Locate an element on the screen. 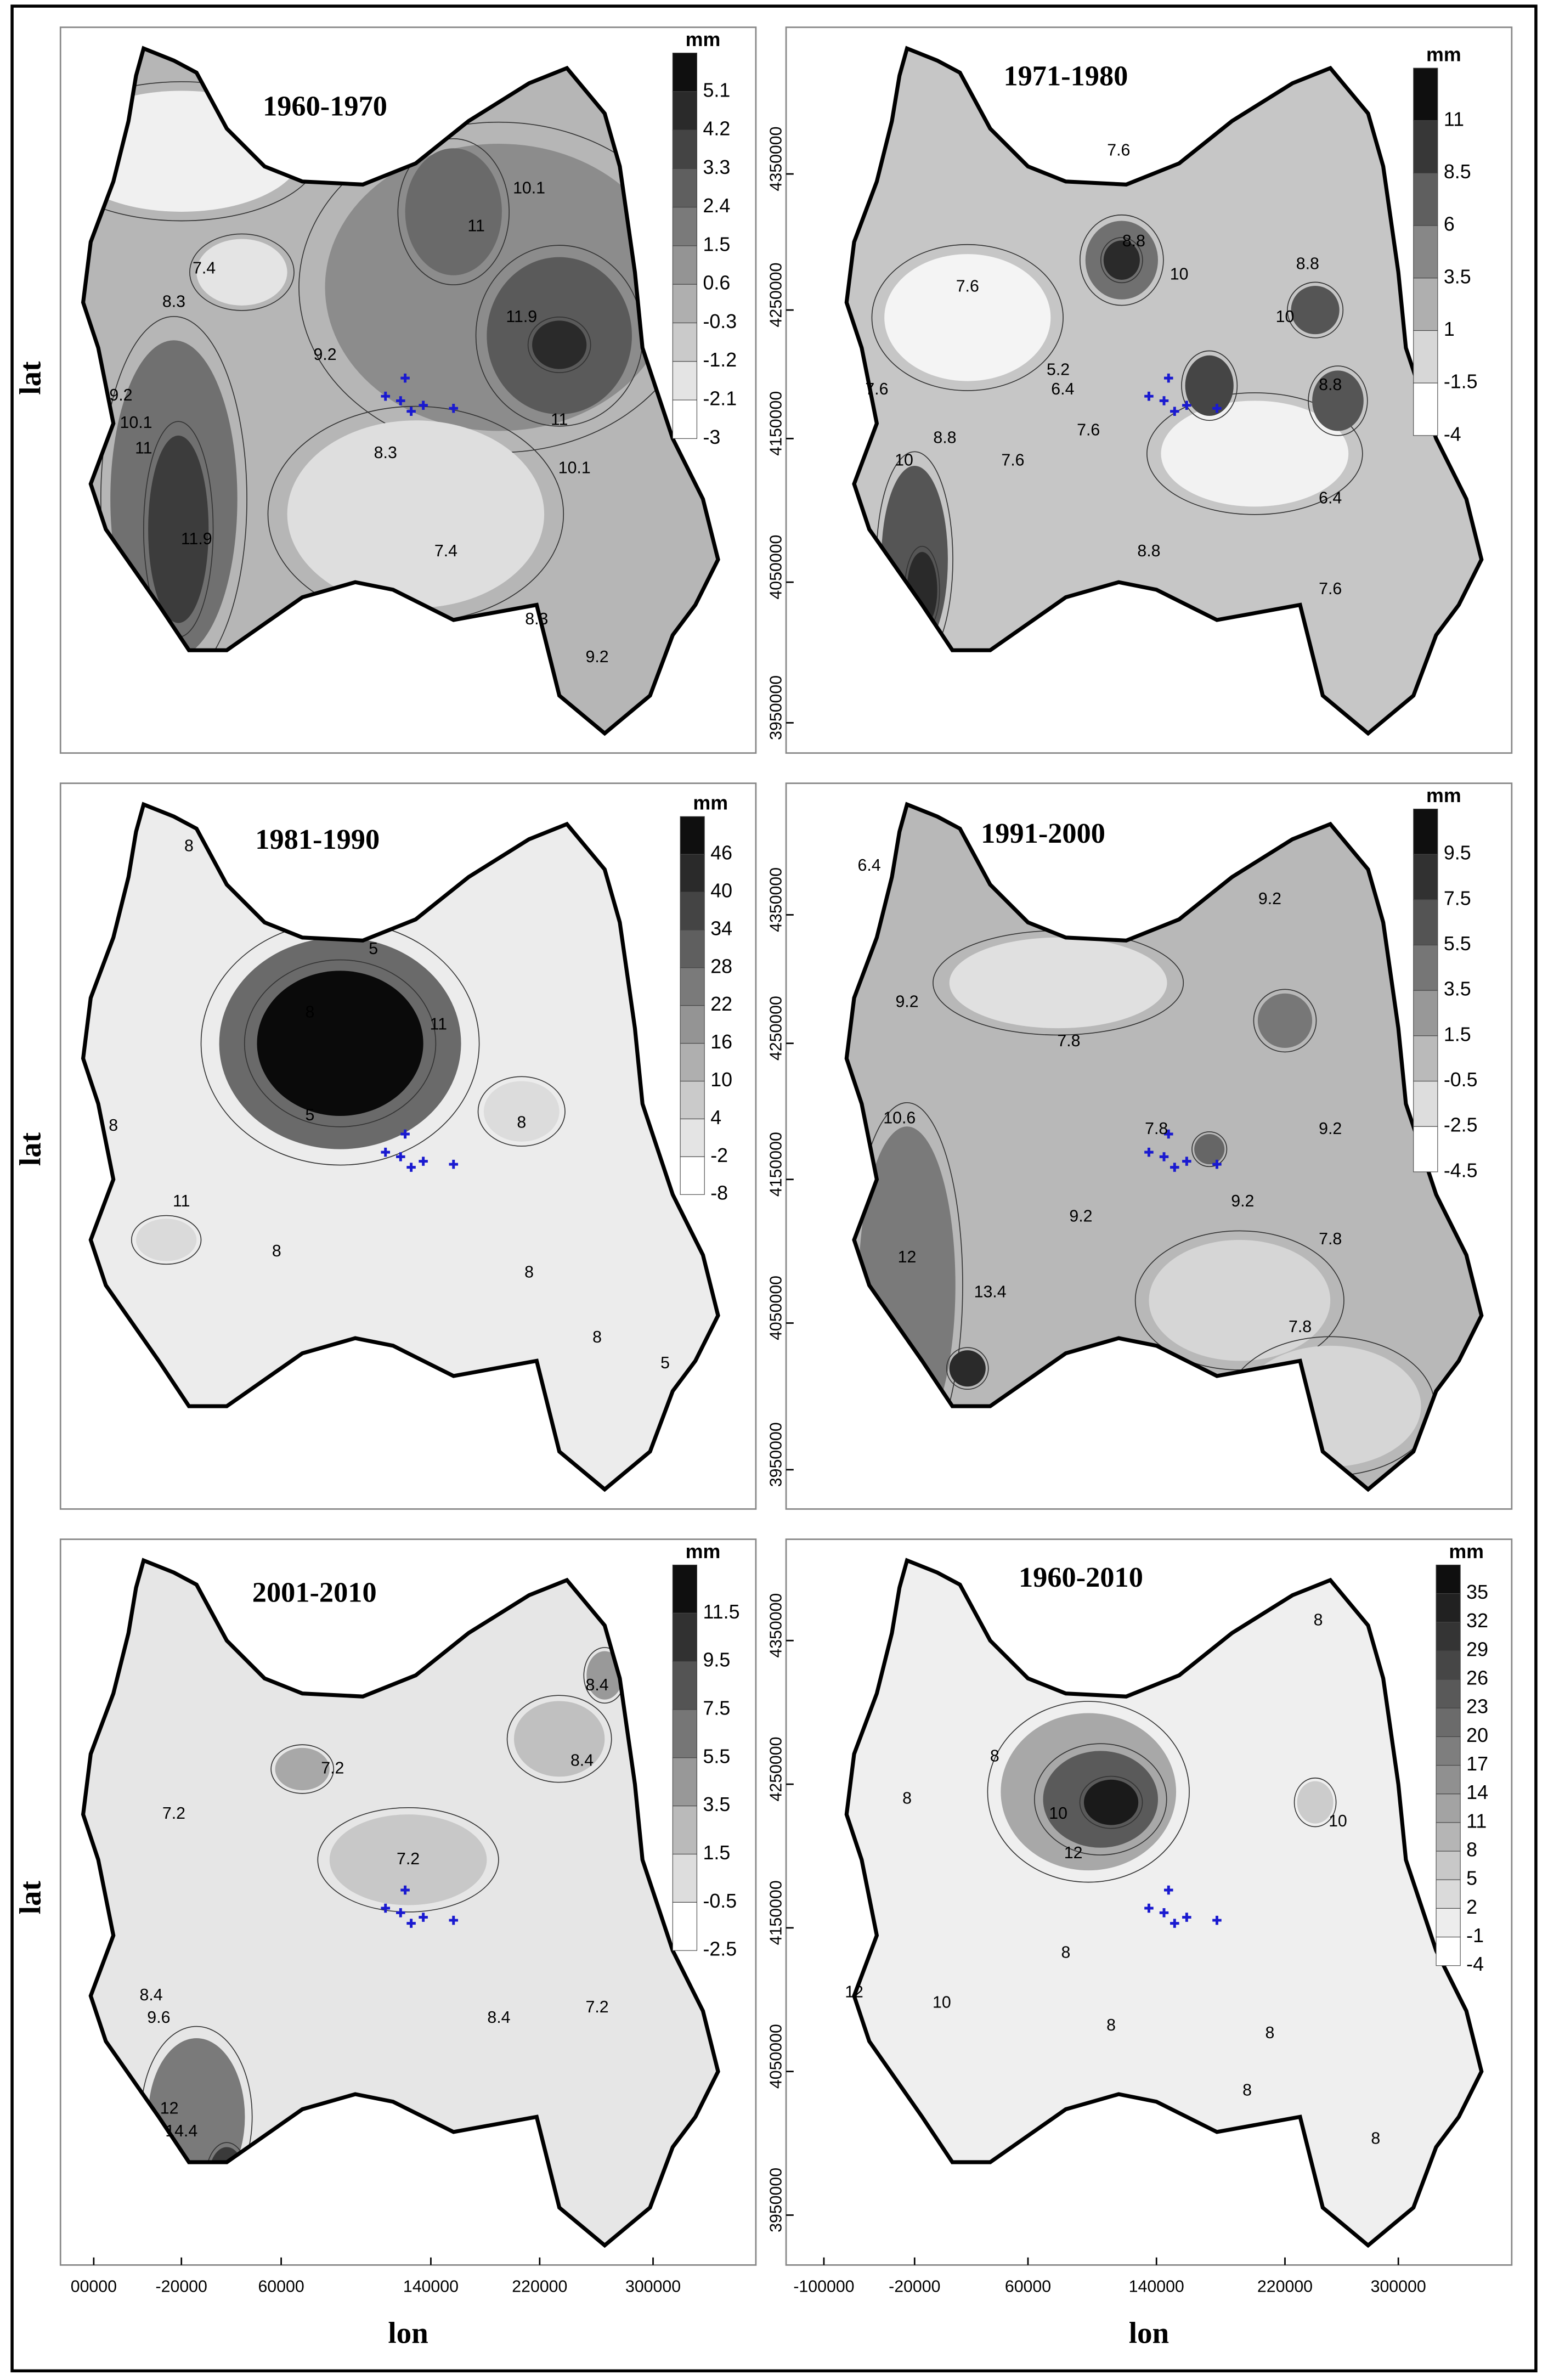  legend-label: 9.5 is located at coordinates (716, 1660).